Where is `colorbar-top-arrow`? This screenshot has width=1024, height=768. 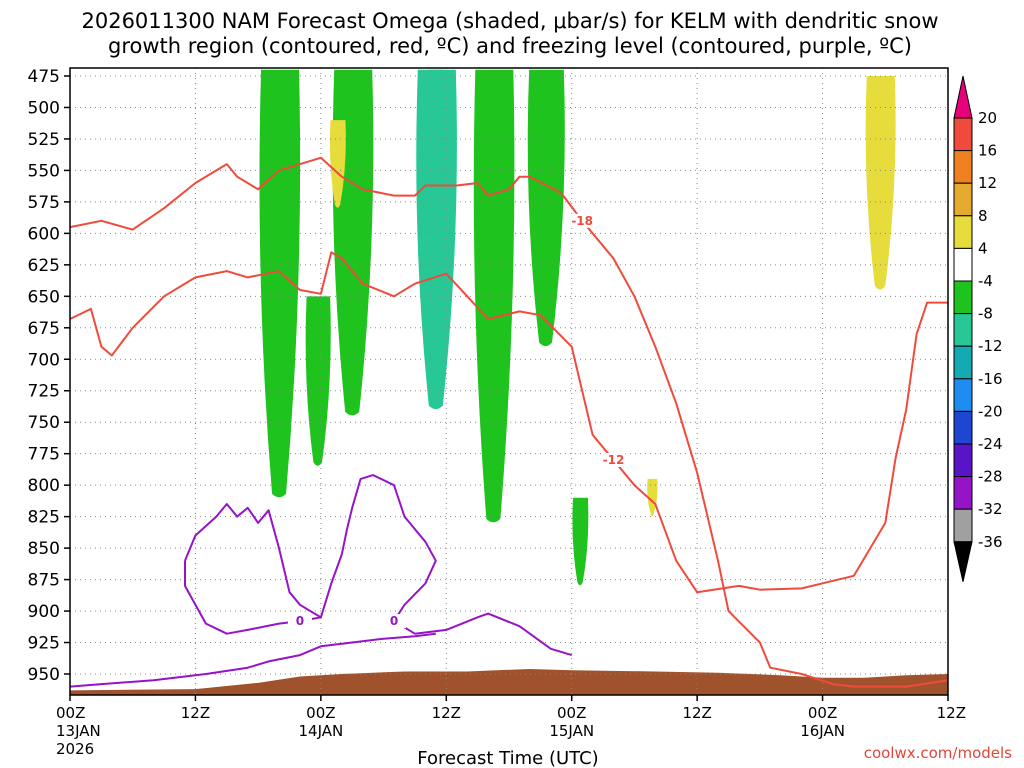
colorbar-top-arrow is located at coordinates (963, 97).